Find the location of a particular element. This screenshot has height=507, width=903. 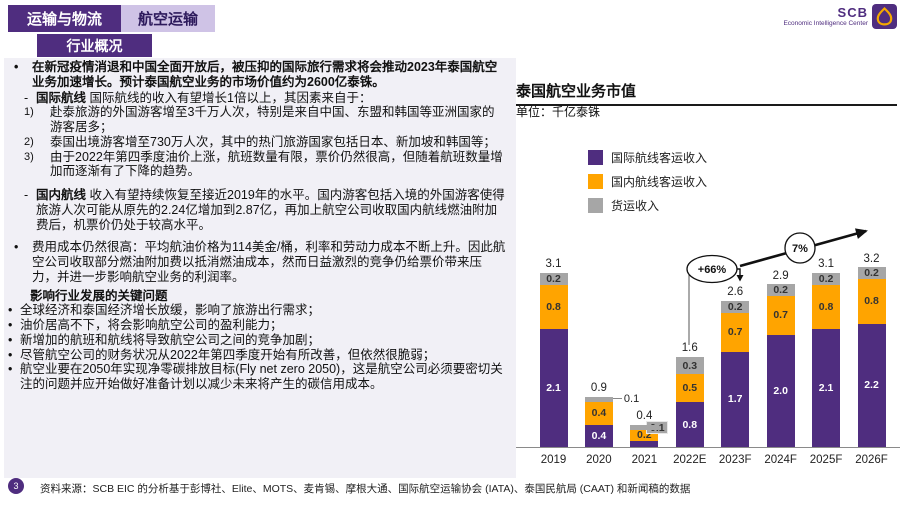

legend-label-cargo: 货运收入 is located at coordinates (635, 206).